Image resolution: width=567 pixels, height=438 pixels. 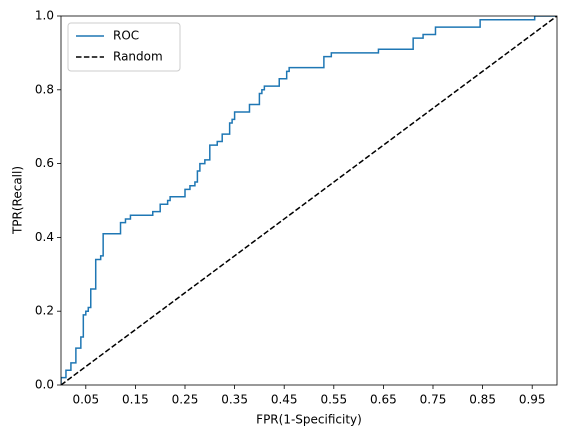 What do you see at coordinates (44, 237) in the screenshot?
I see `y-tick-label: 0.4` at bounding box center [44, 237].